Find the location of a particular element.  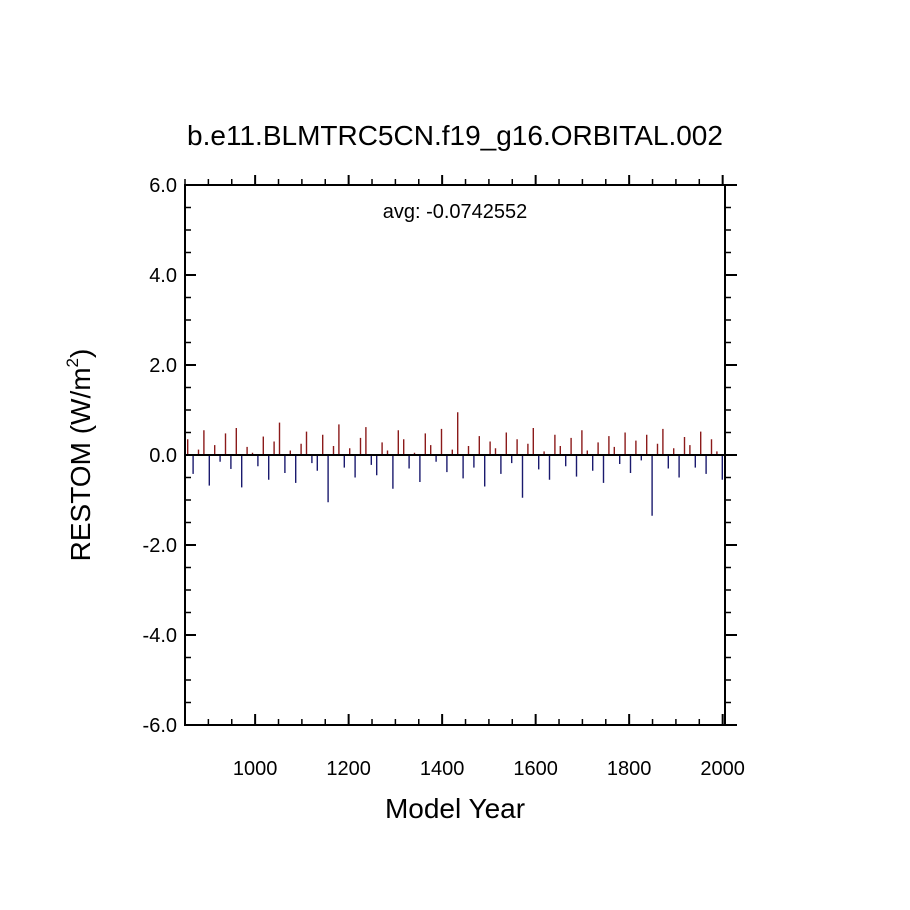

bar-group is located at coordinates (454, 464).